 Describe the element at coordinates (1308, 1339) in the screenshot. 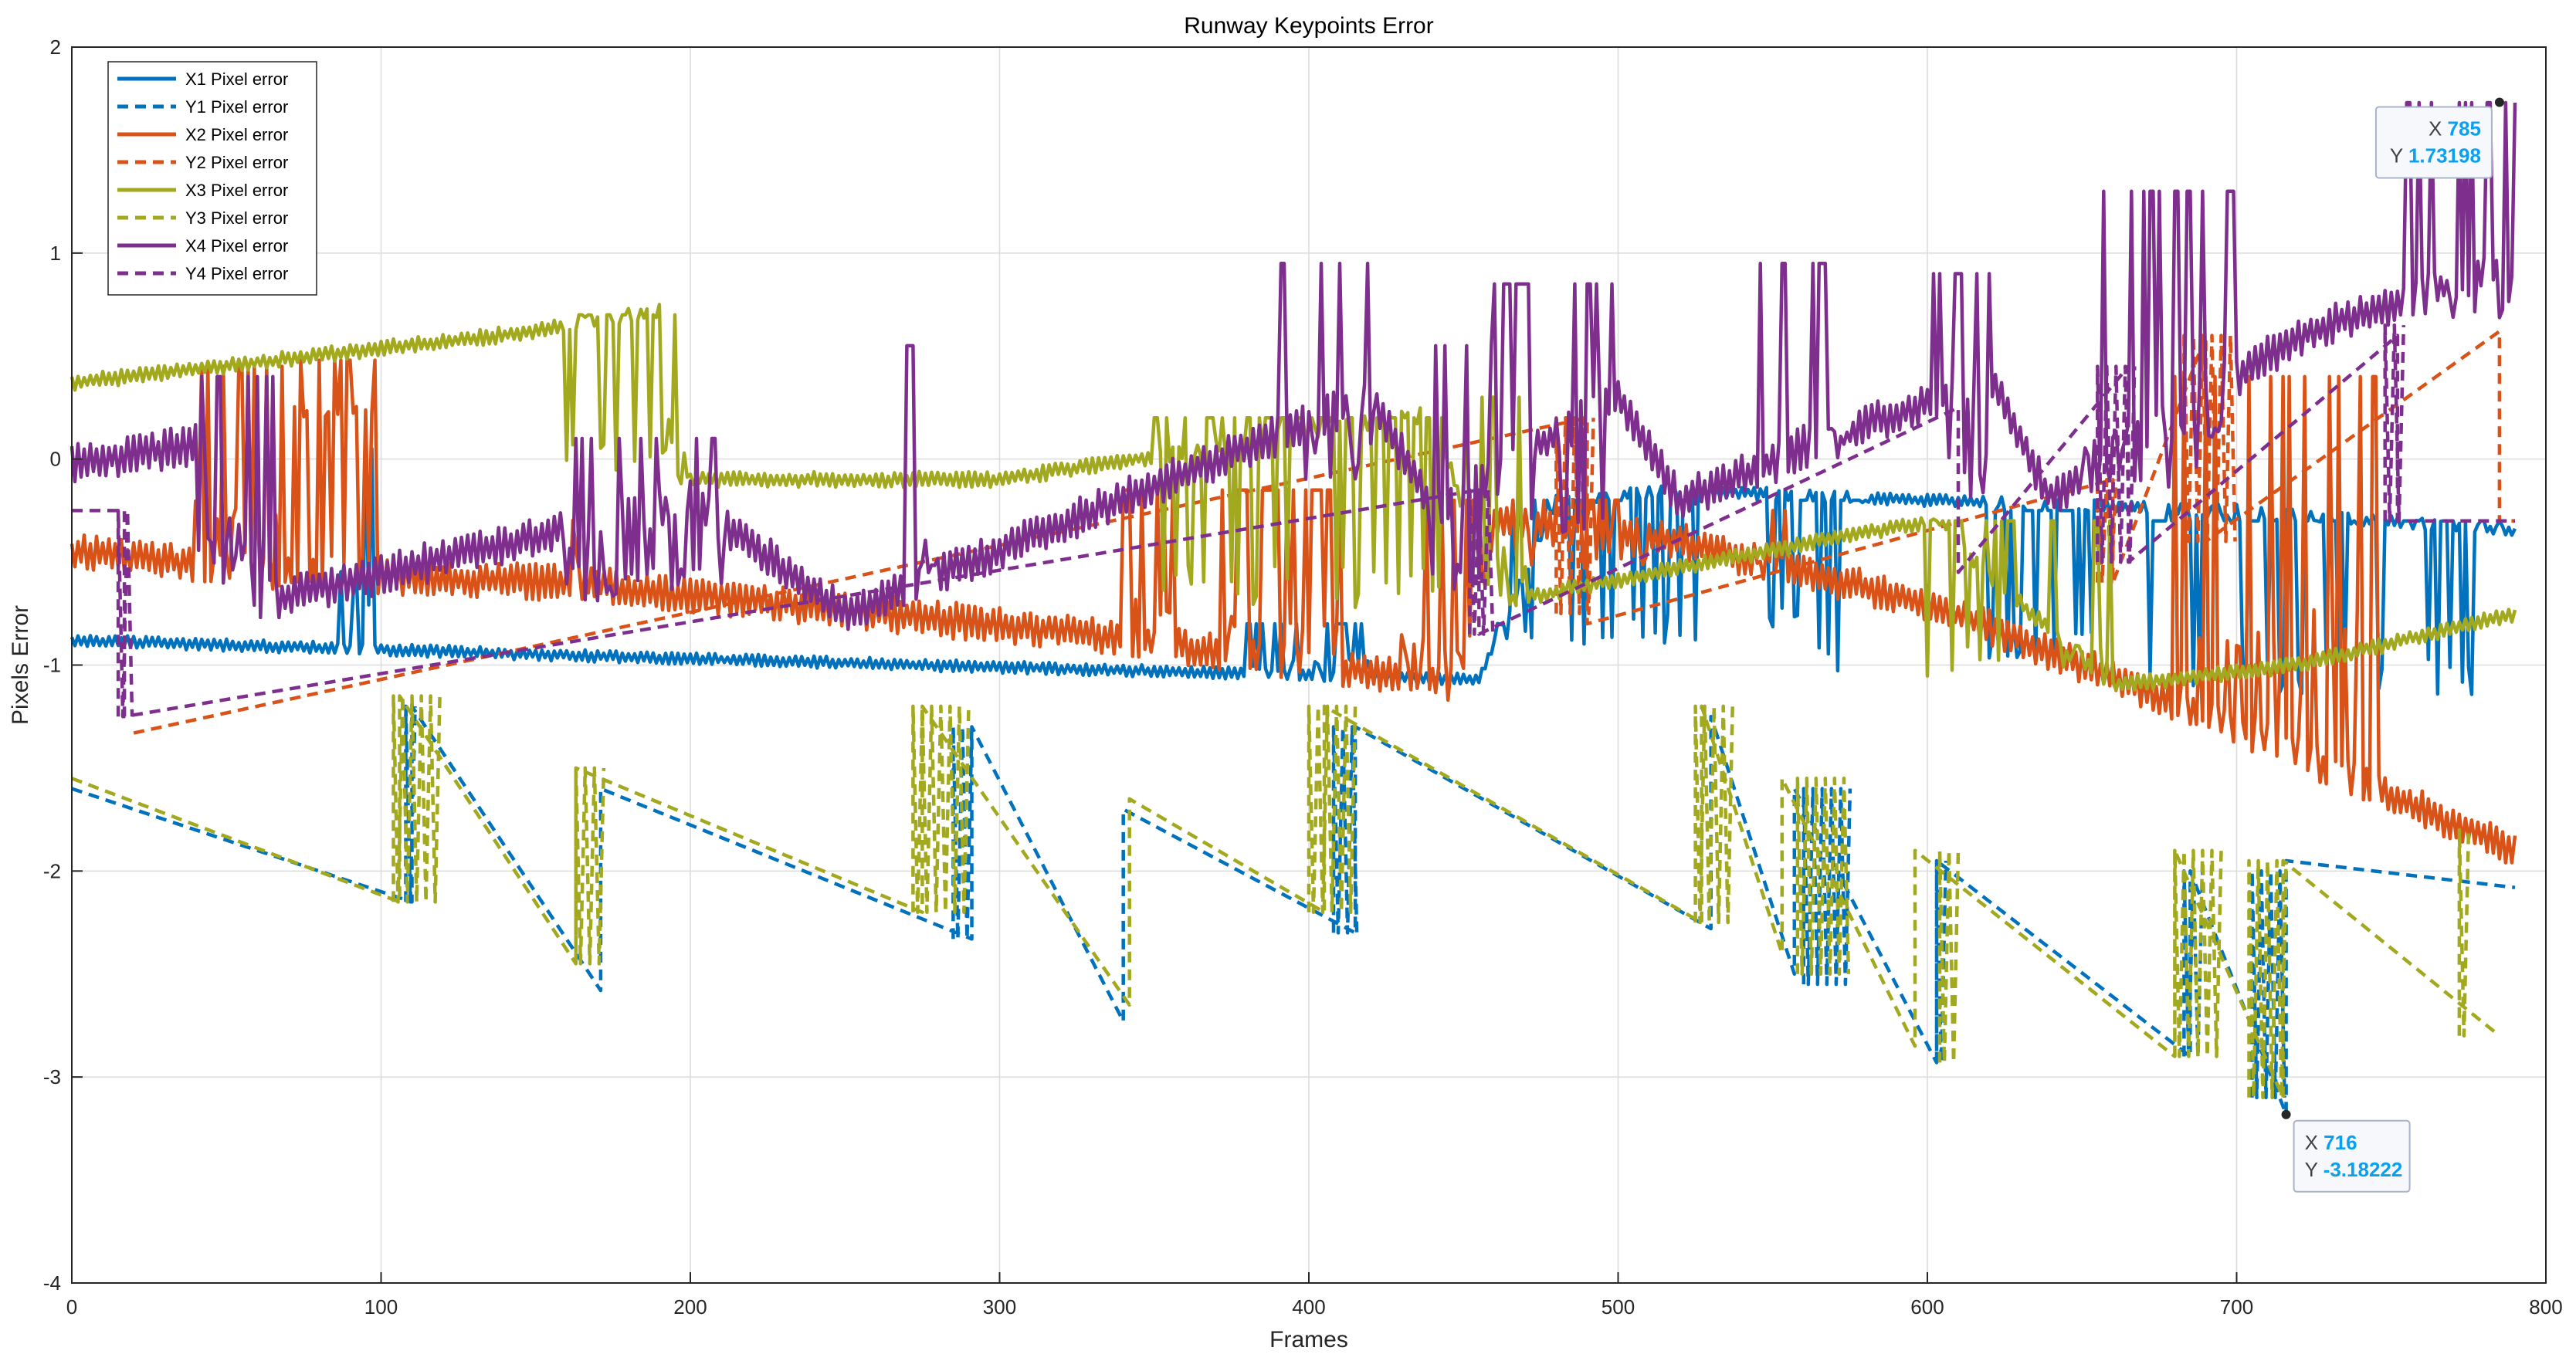

I see `x-axis-label: Frames` at that location.